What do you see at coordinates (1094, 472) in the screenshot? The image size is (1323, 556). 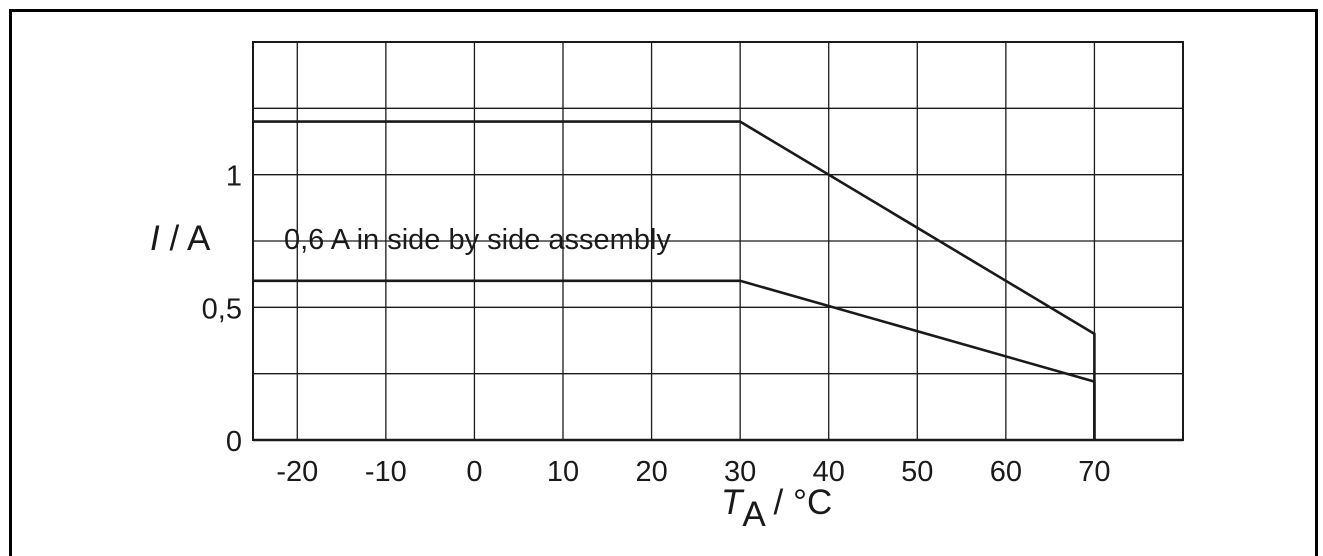 I see `x-tick-label: 70` at bounding box center [1094, 472].